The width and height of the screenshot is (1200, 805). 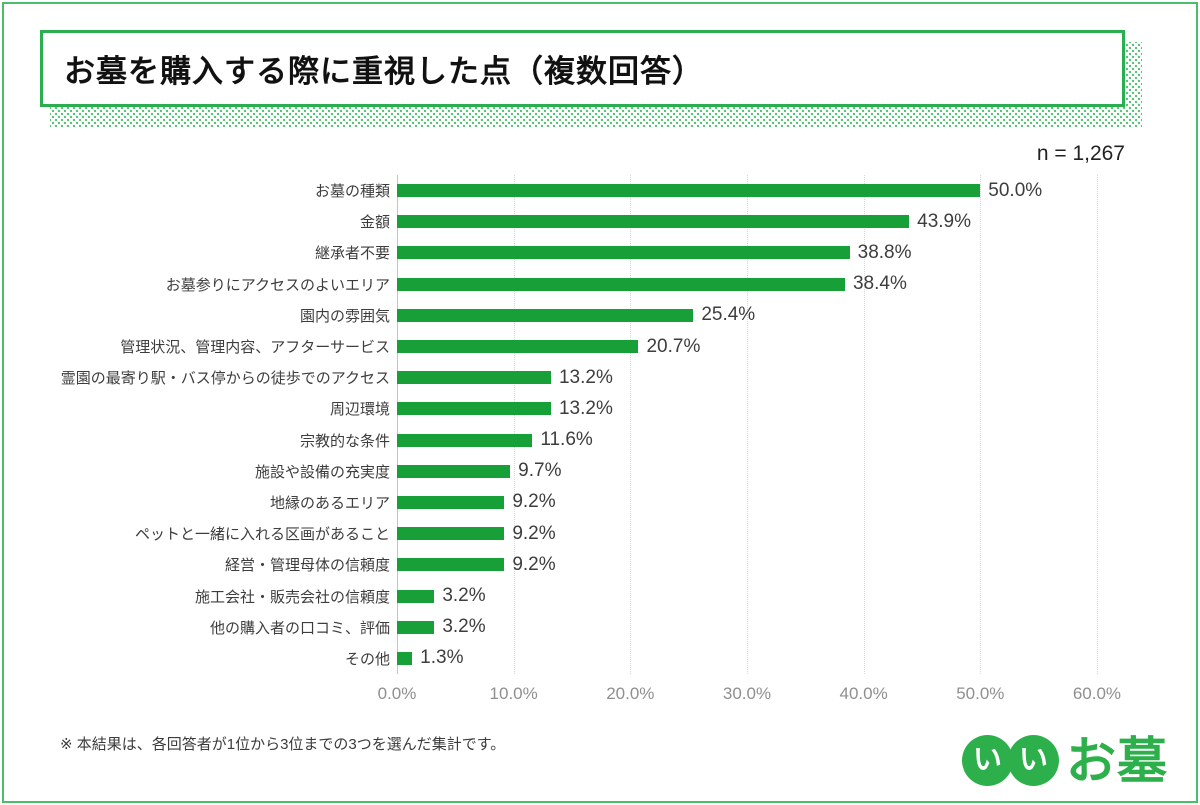 I want to click on value-label: 20.7%, so click(x=673, y=346).